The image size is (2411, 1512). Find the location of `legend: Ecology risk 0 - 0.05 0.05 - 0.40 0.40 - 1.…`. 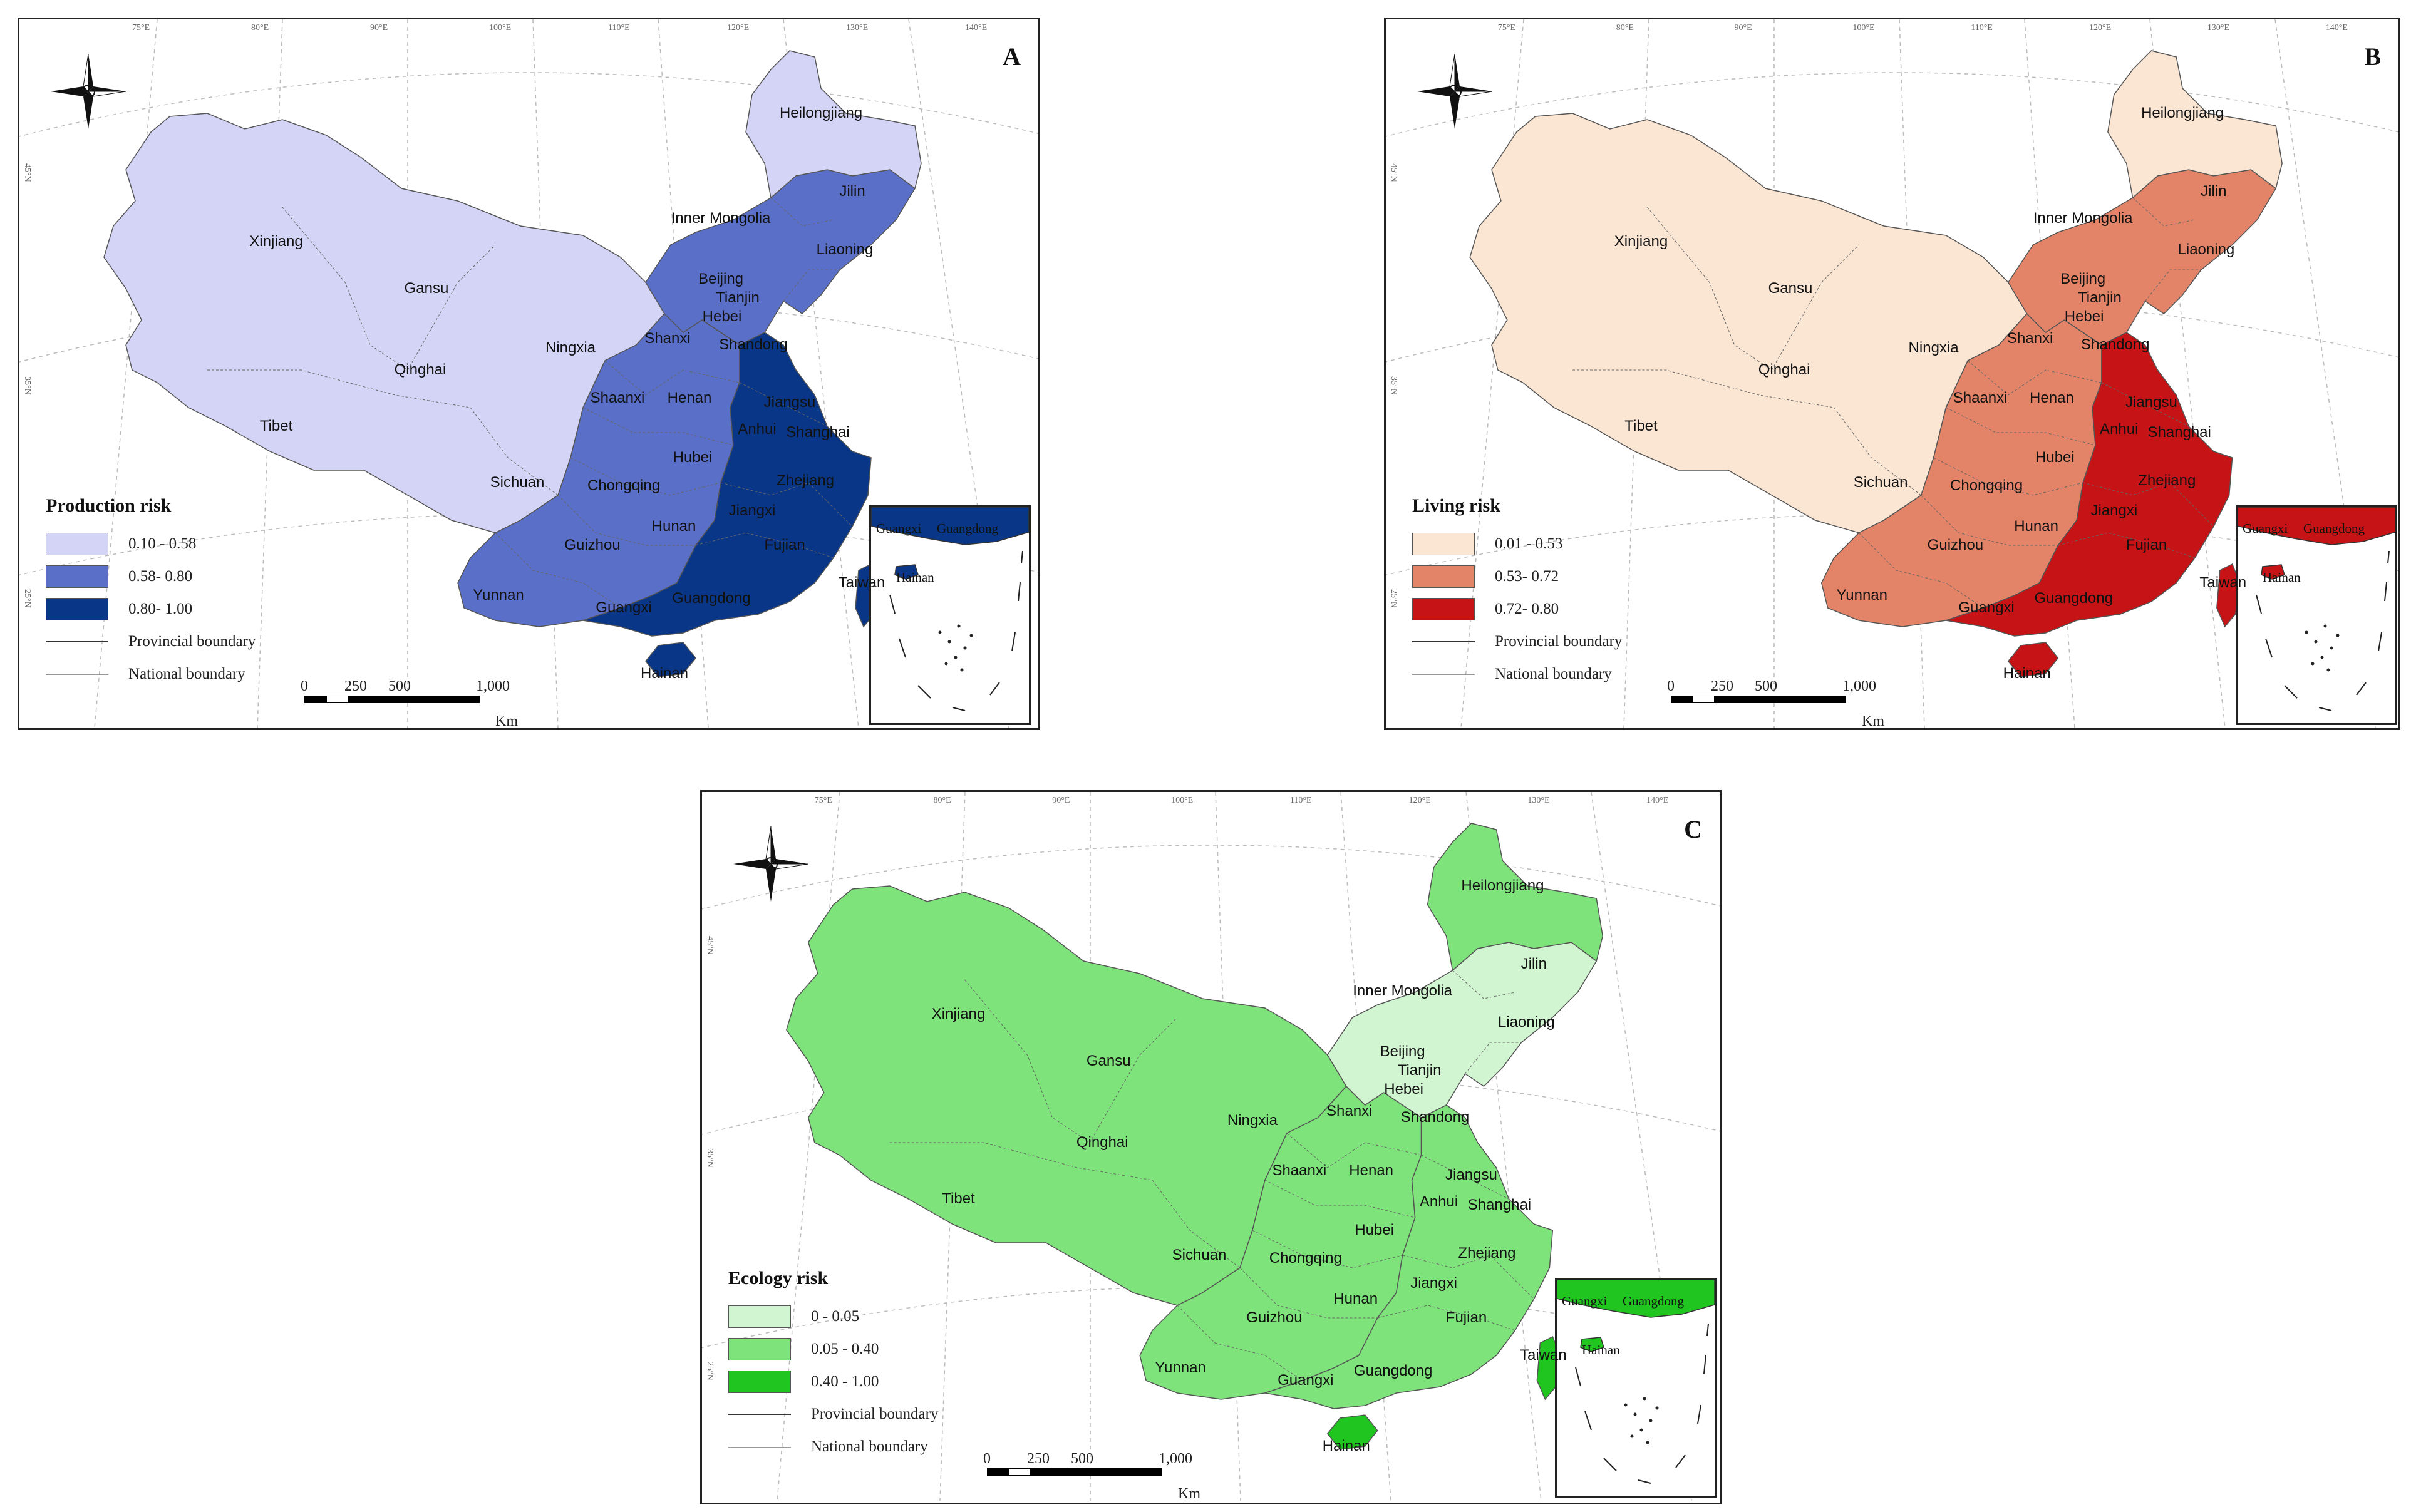

legend: Ecology risk 0 - 0.05 0.05 - 0.40 0.40 - 1.… is located at coordinates (847, 1366).